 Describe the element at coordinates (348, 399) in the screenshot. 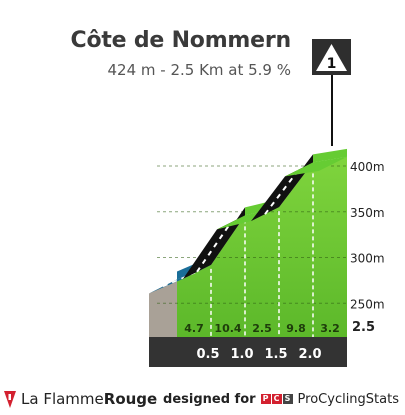

I see `pcs-name: ProCyclingStats` at that location.